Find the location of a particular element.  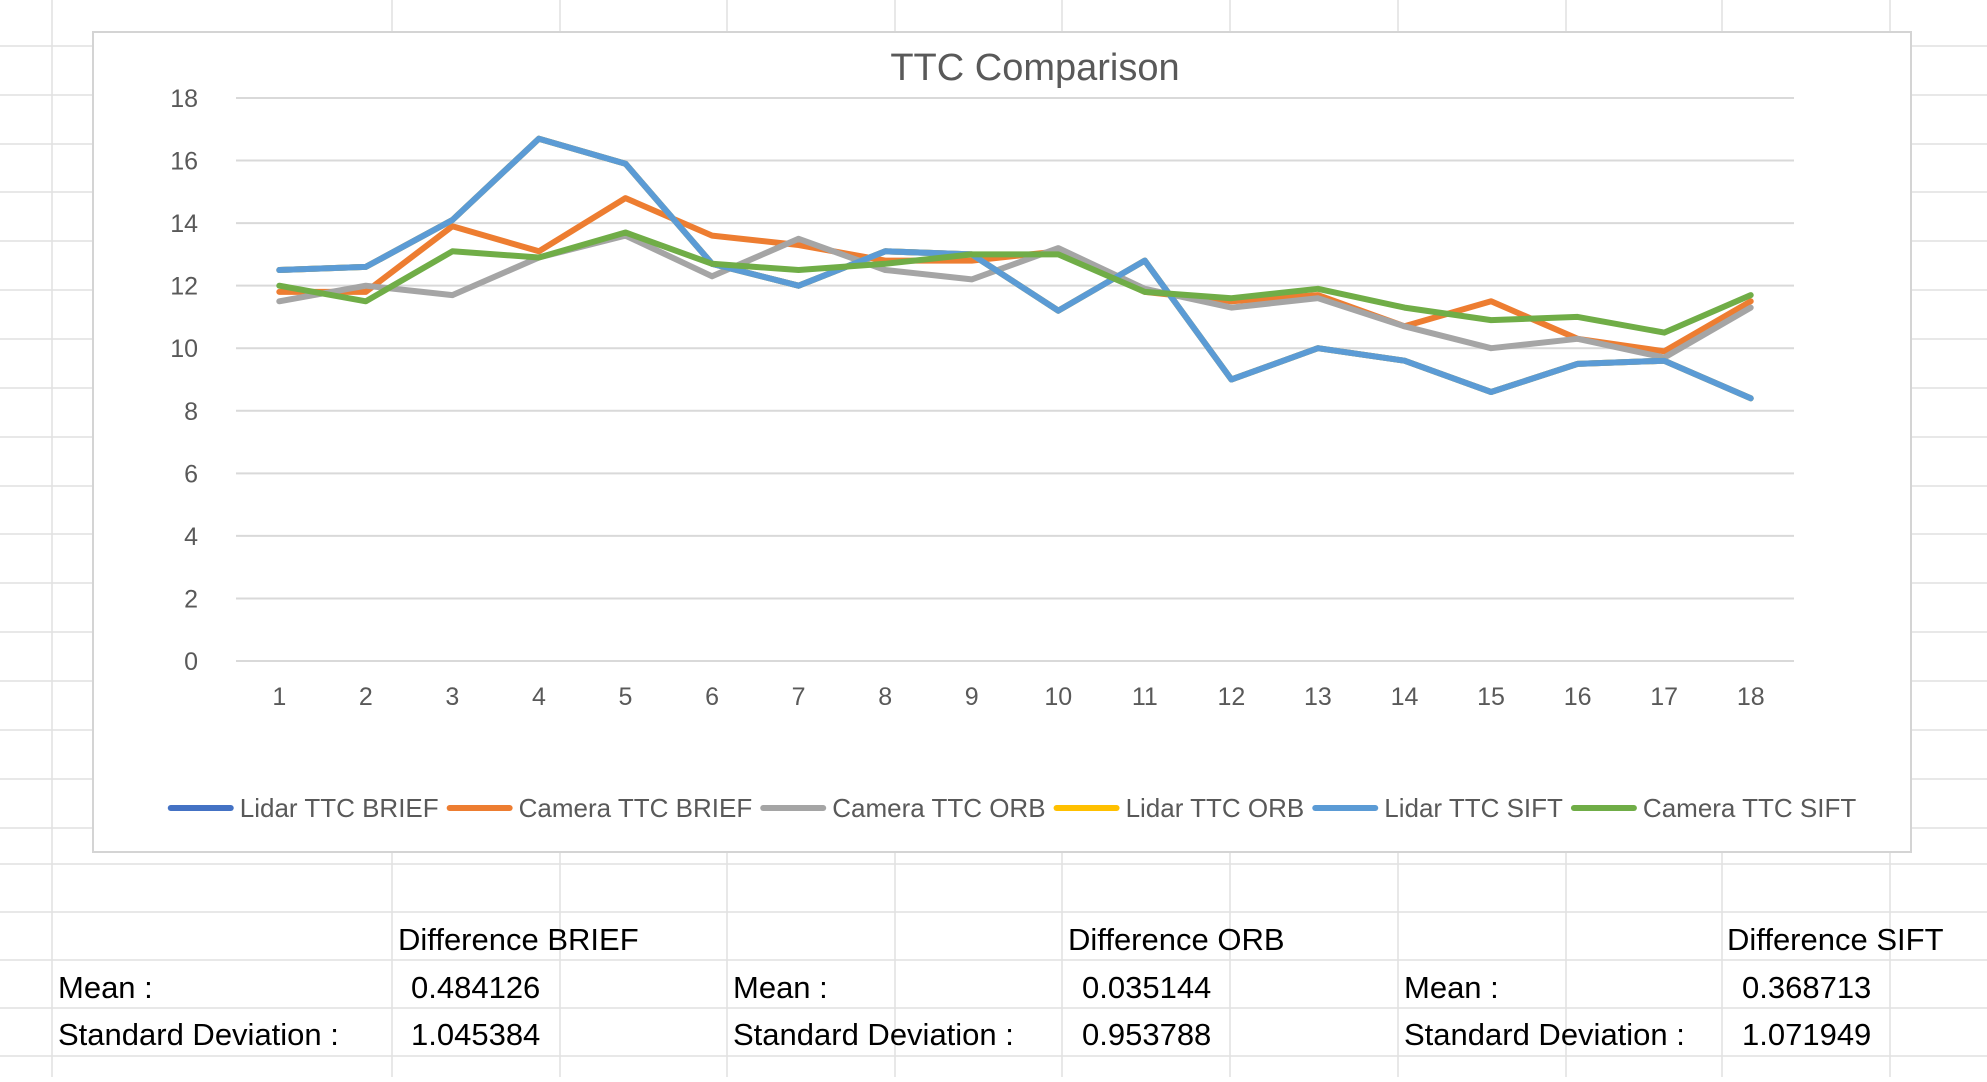

mean-value-sift: 0.368713 is located at coordinates (1807, 987).